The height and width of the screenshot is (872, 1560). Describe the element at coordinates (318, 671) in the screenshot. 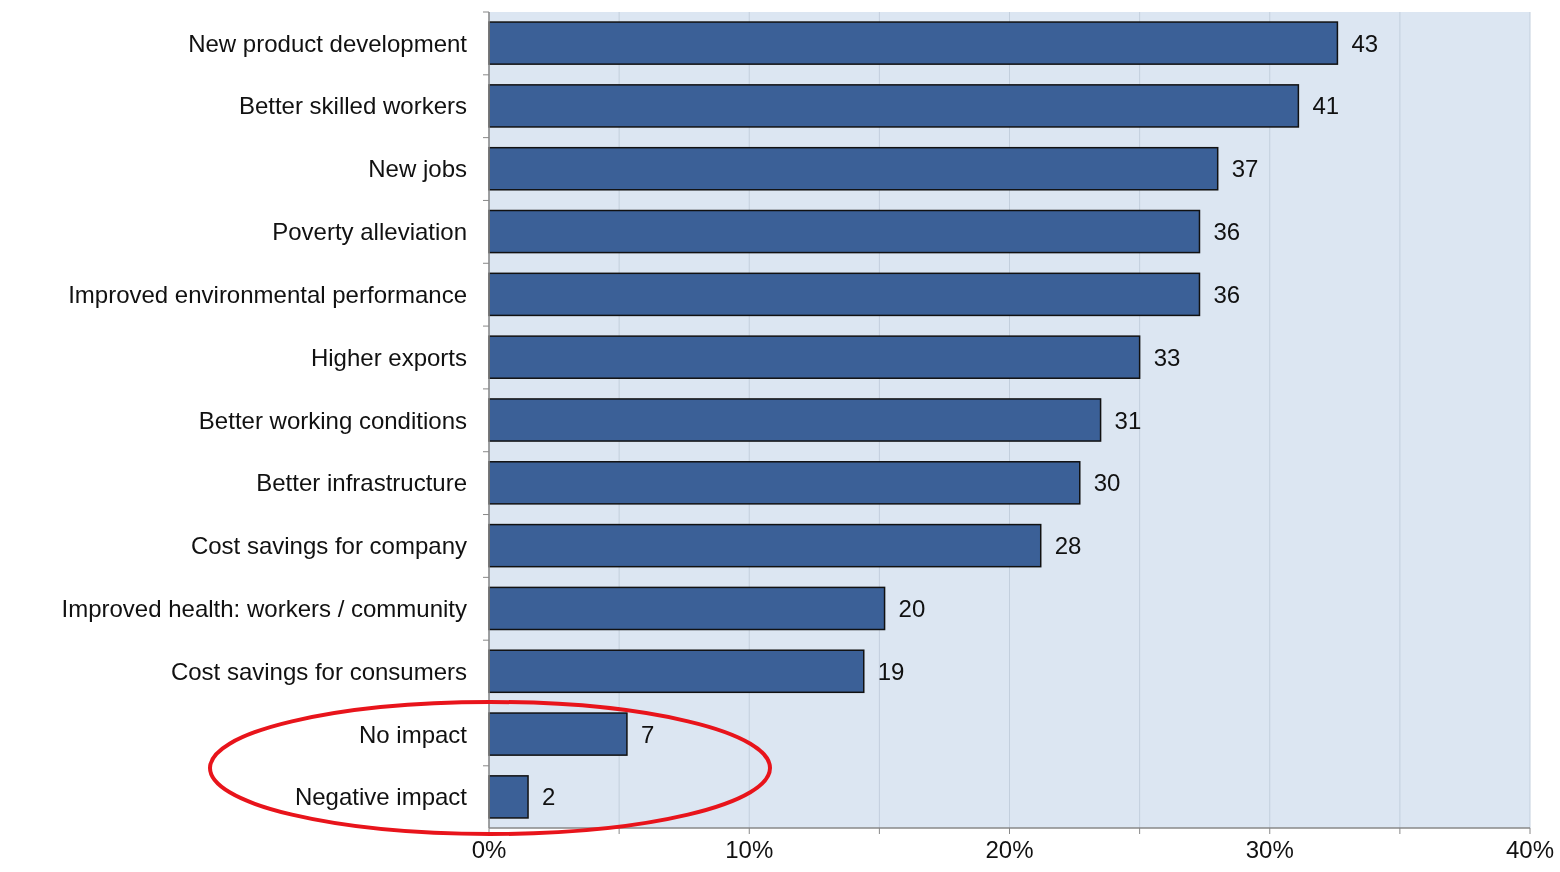

I see `y-tick-label: Cost savings for consumers` at that location.